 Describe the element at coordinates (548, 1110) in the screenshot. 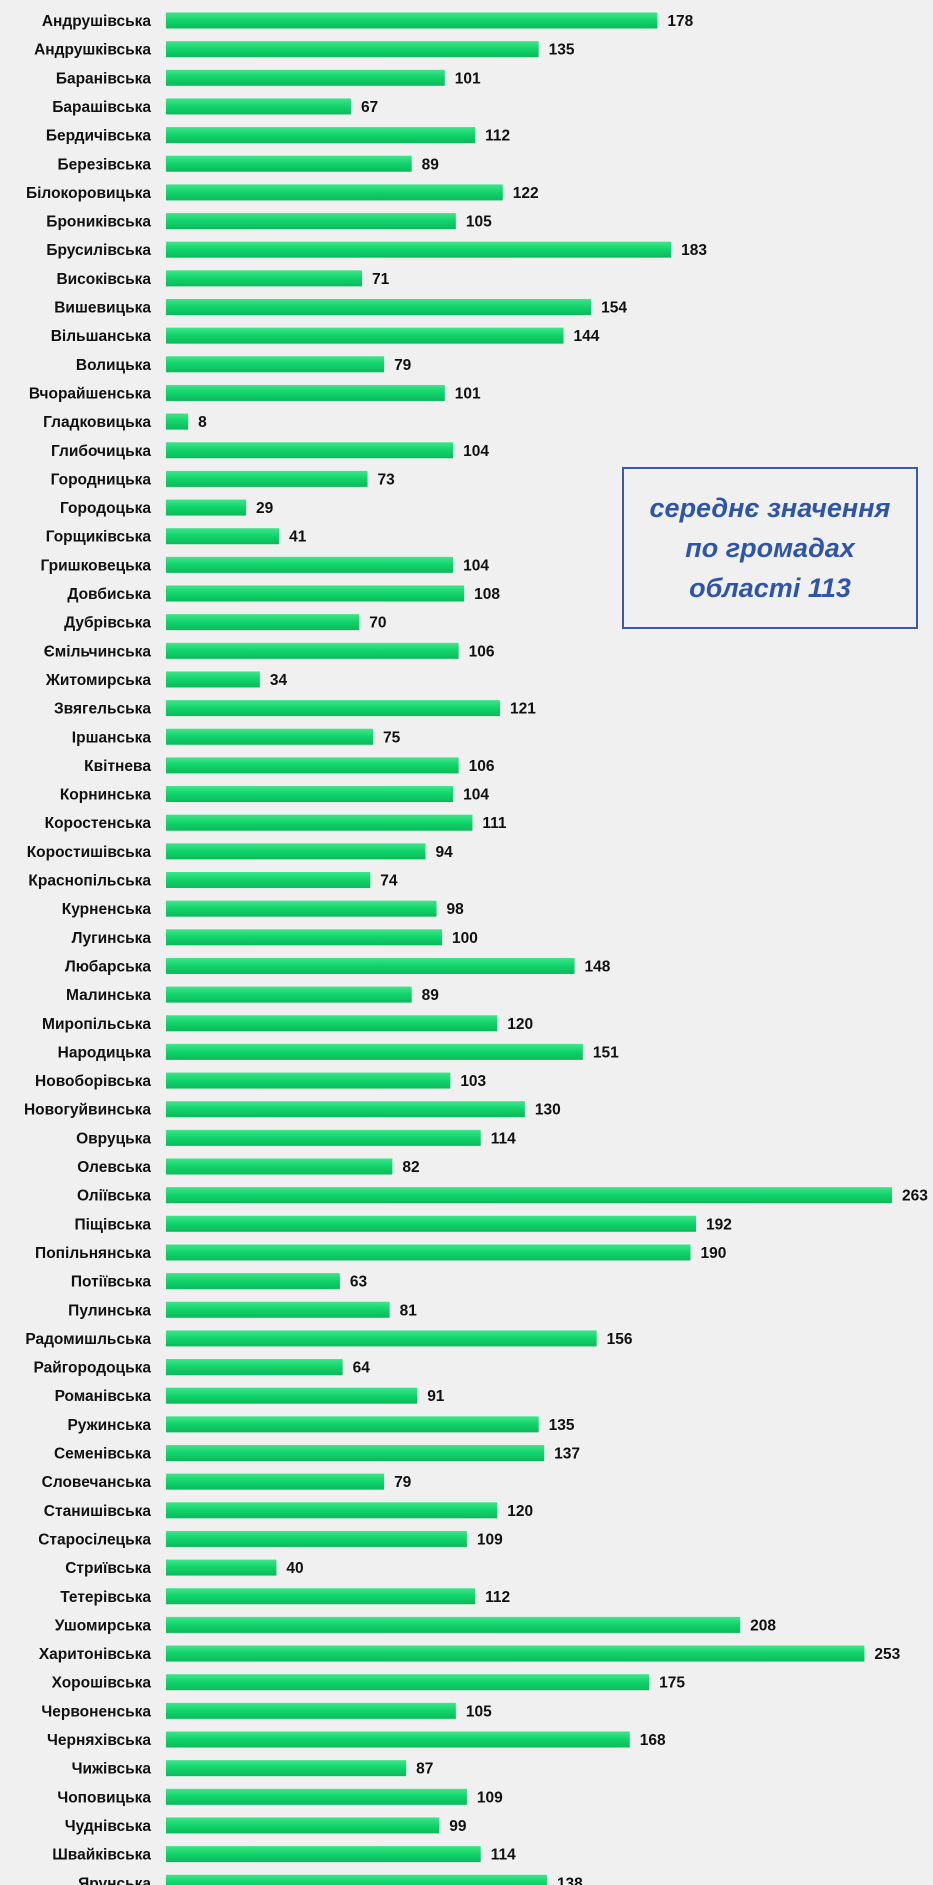

I see `value-label: 130` at that location.